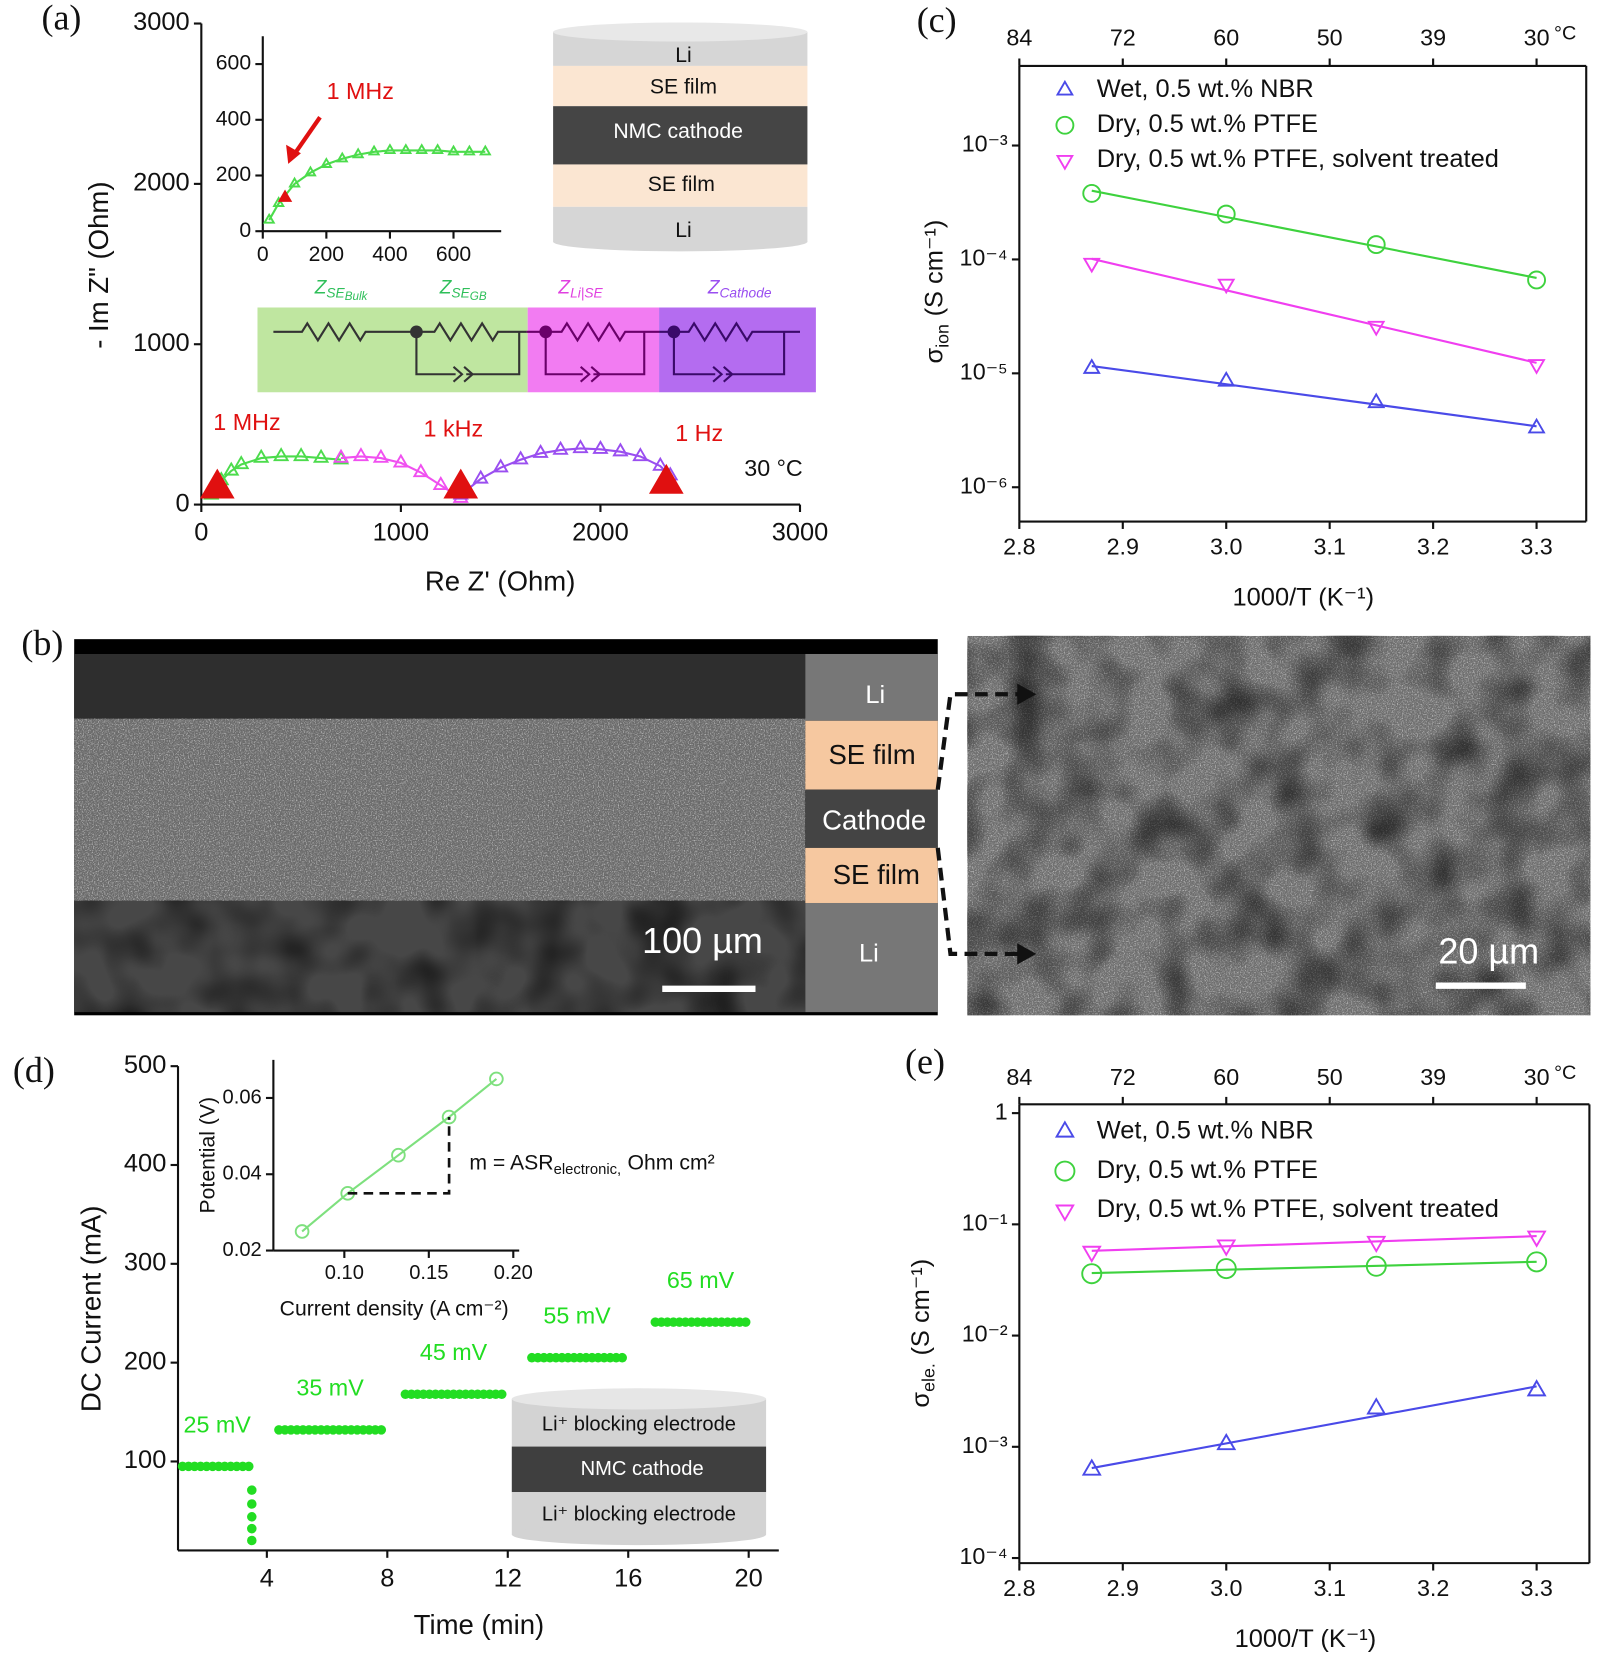 This screenshot has height=1664, width=1600. I want to click on y-axis-label: σion (S cm⁻¹), so click(936, 292).